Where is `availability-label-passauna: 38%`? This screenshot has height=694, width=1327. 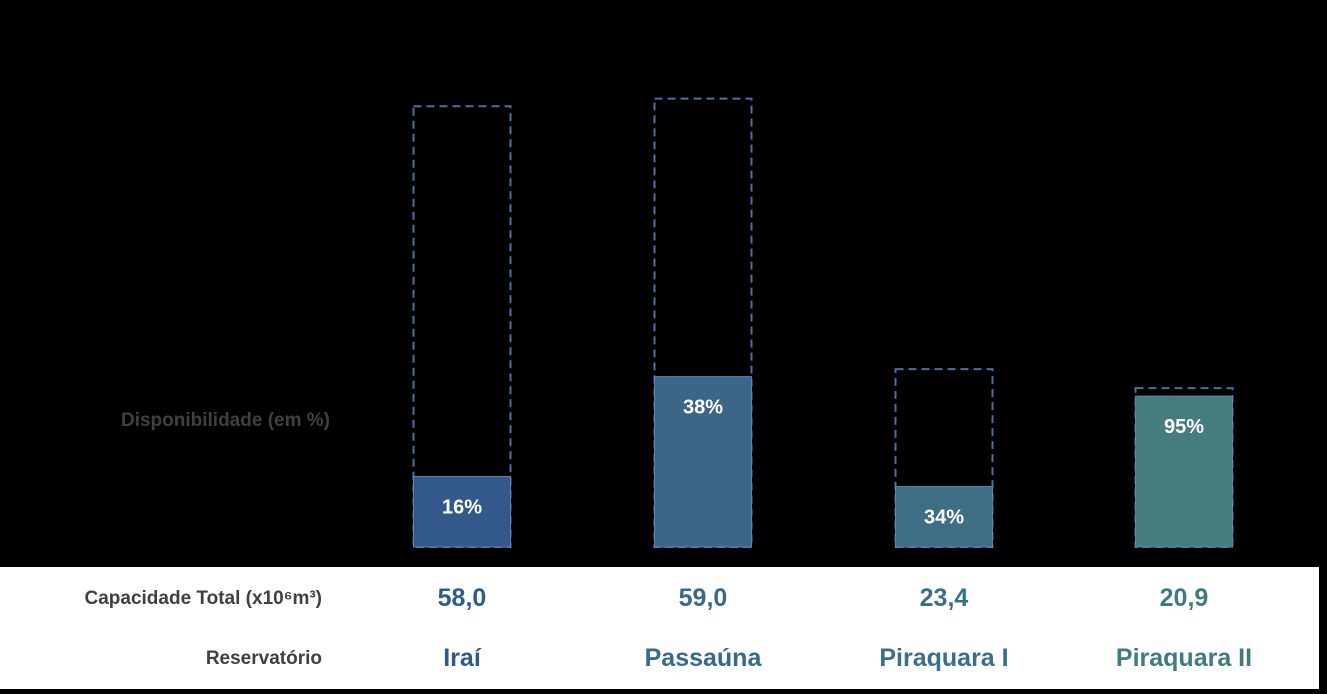 availability-label-passauna: 38% is located at coordinates (703, 408).